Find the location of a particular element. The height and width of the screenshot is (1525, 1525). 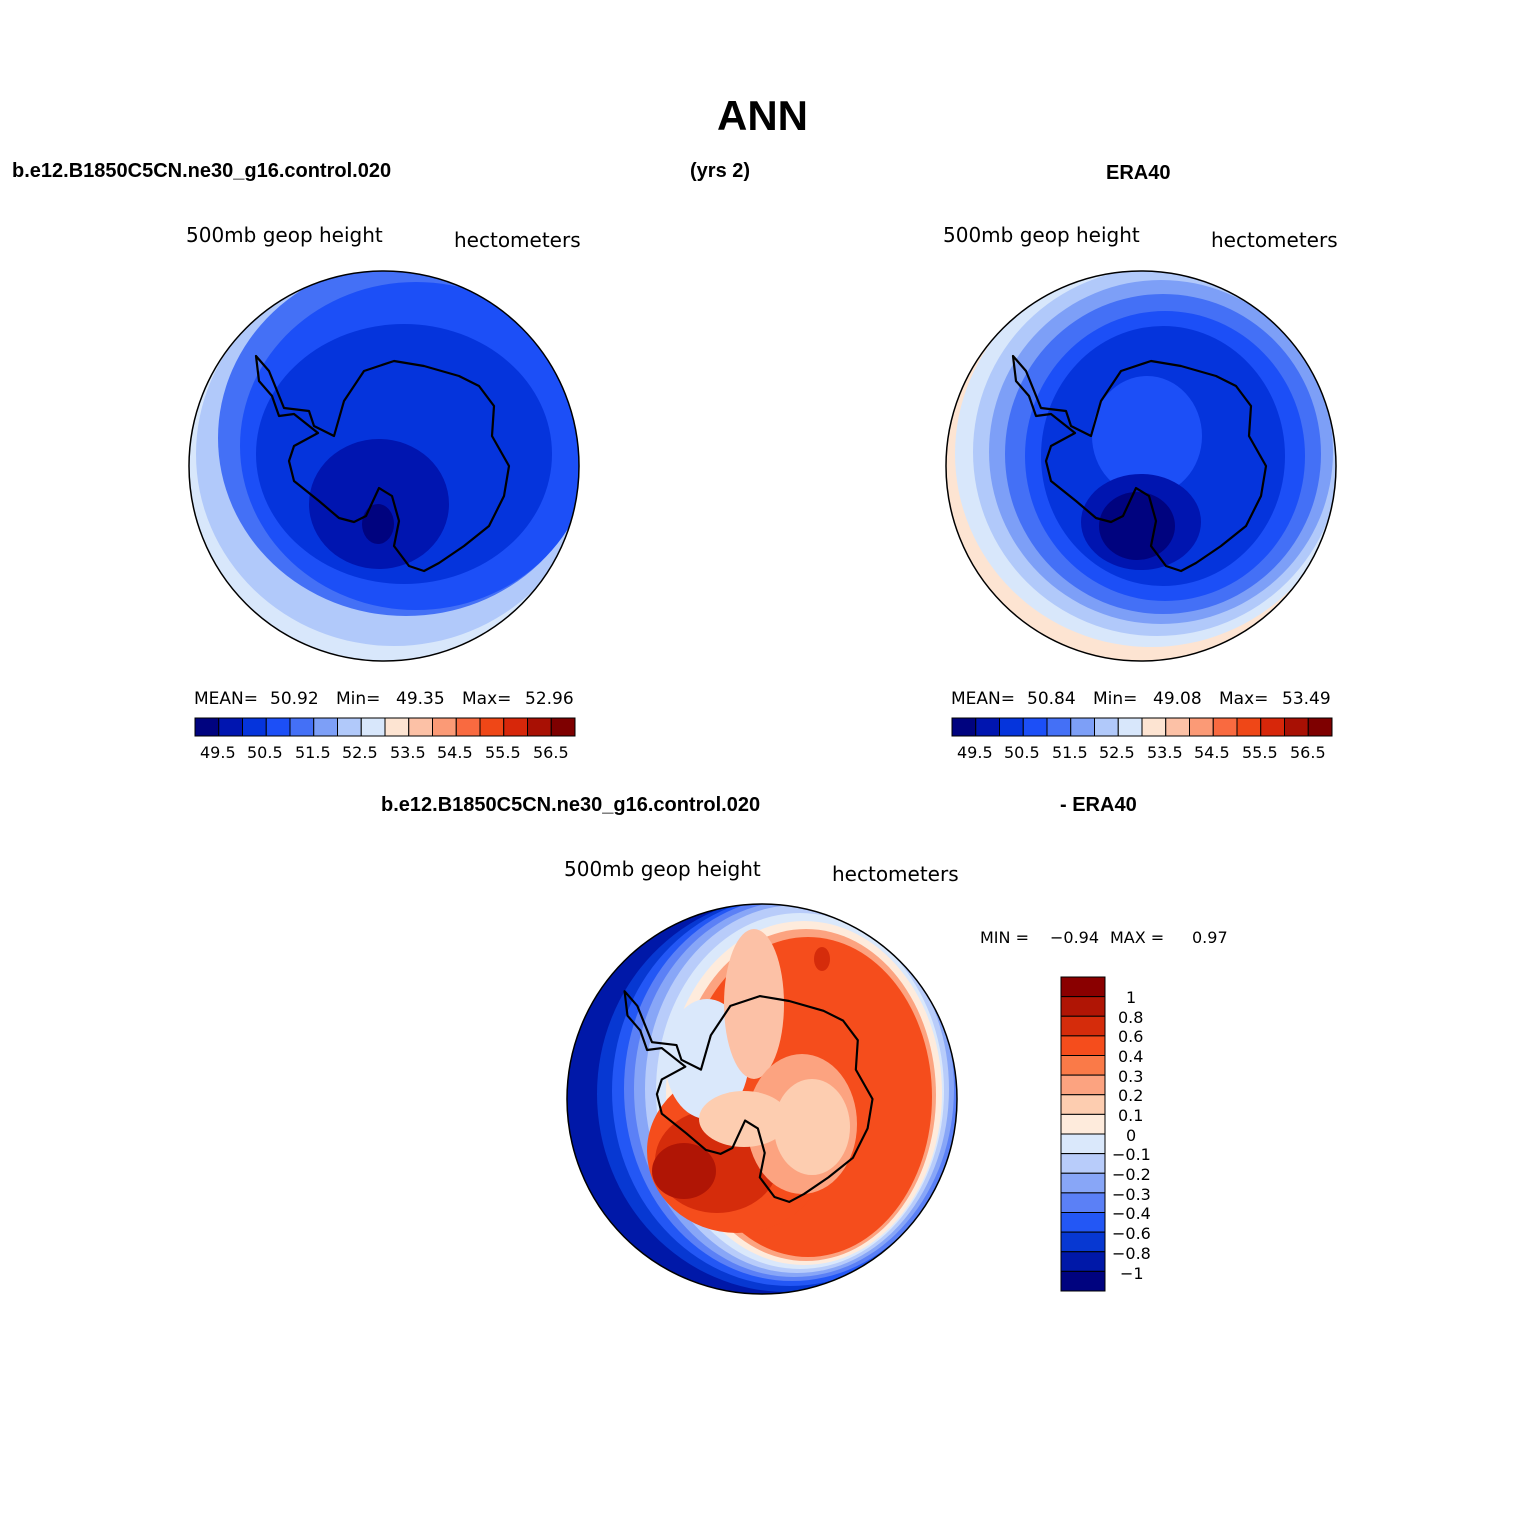

difference-colorbar-tick: 0.1 is located at coordinates (1131, 1115).